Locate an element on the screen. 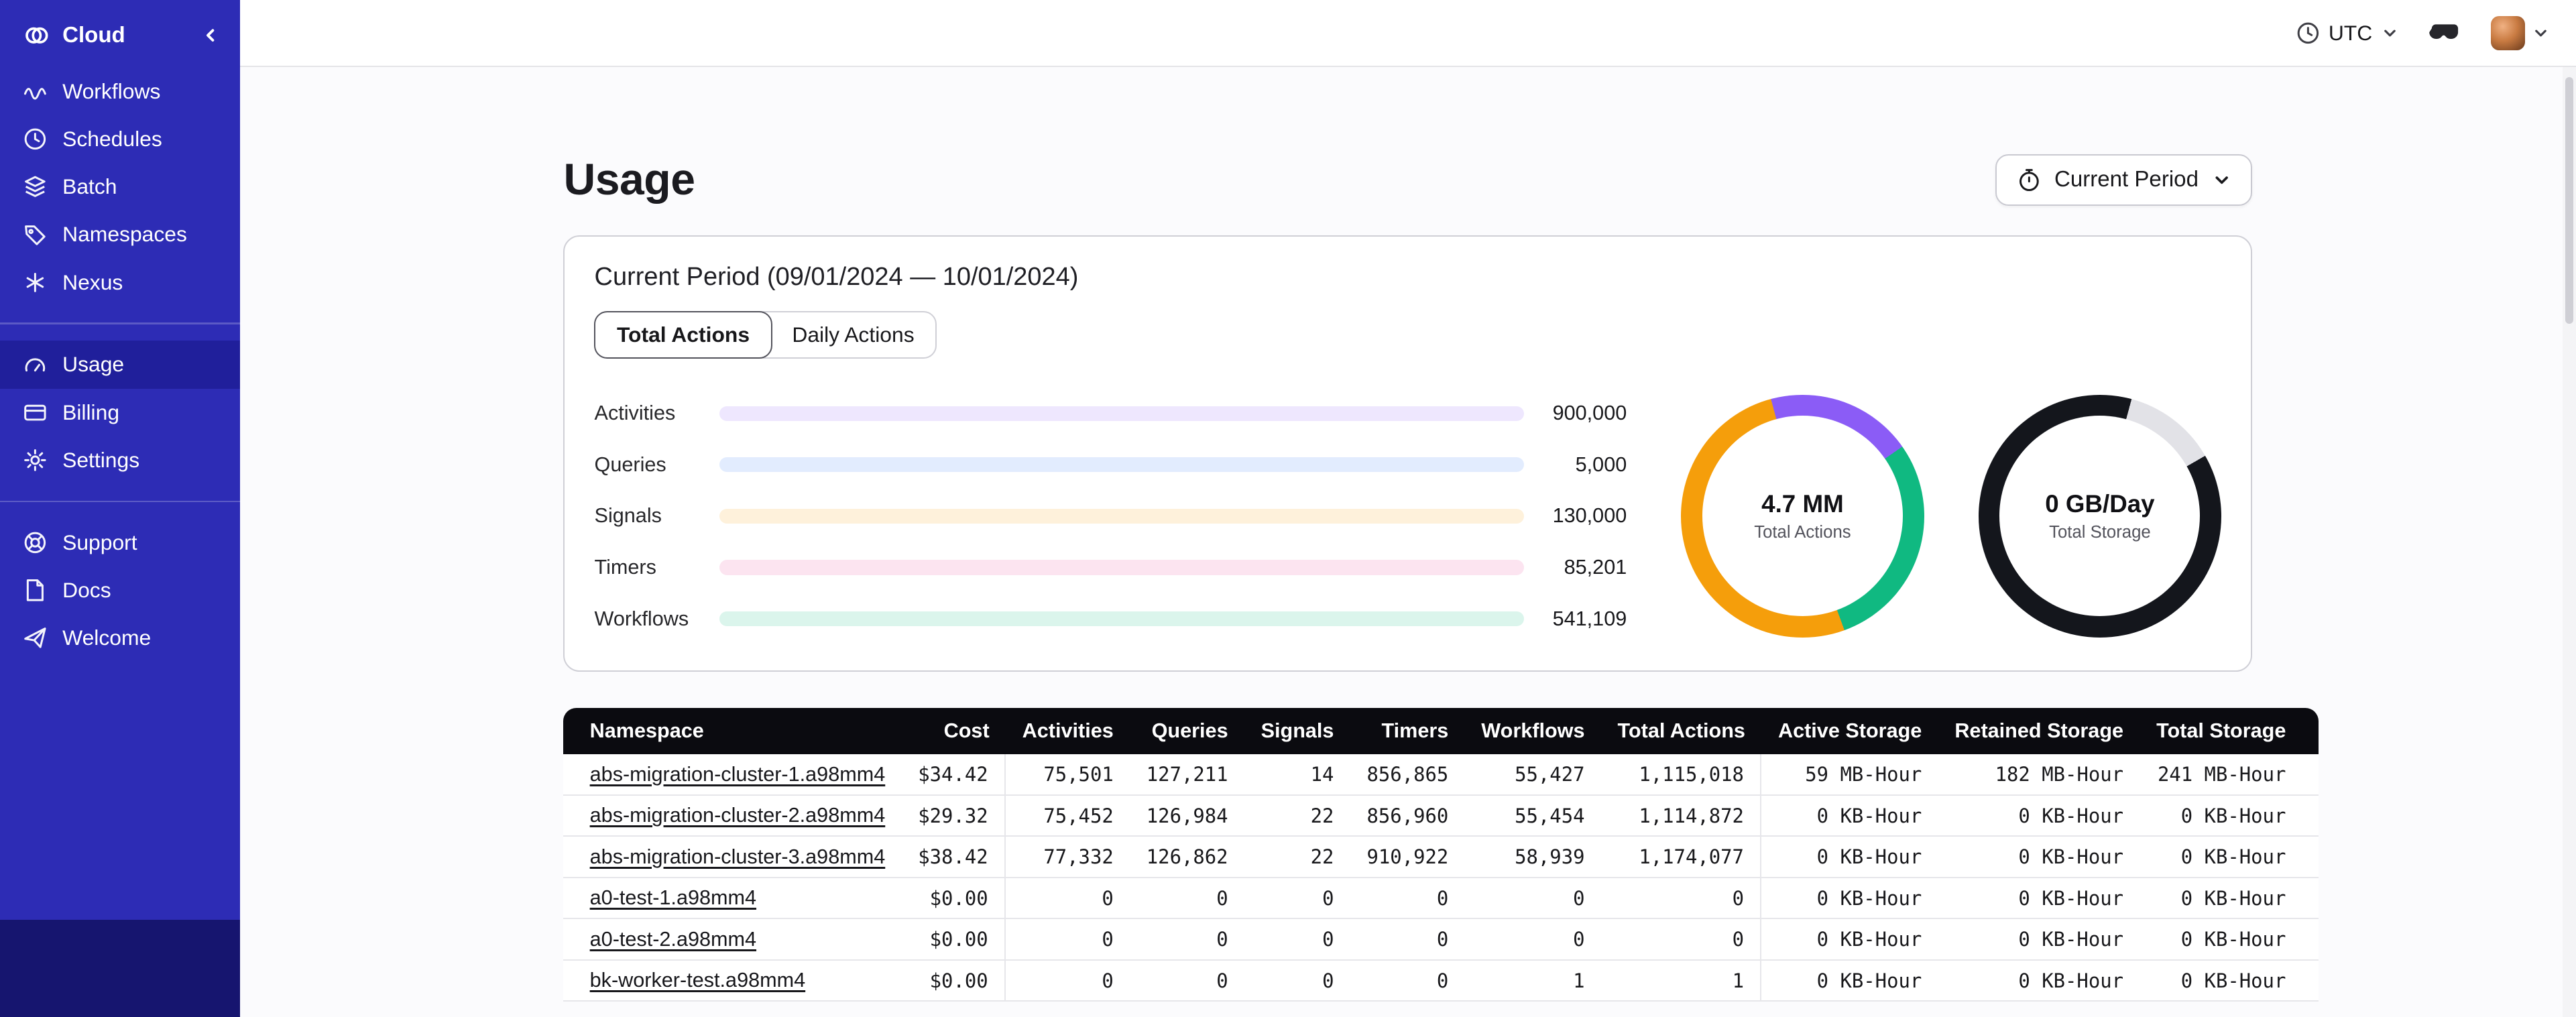 This screenshot has height=1017, width=2576. sidebar-item-nexus: Nexus is located at coordinates (120, 282).